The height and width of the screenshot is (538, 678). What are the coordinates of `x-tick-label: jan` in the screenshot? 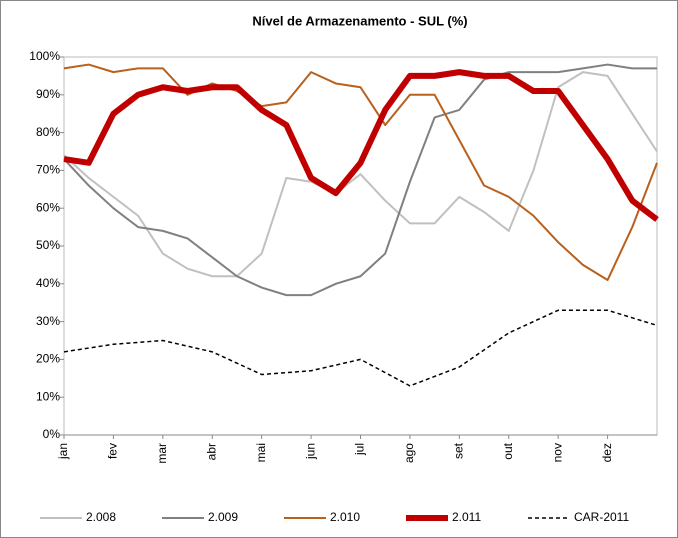 It's located at (63, 451).